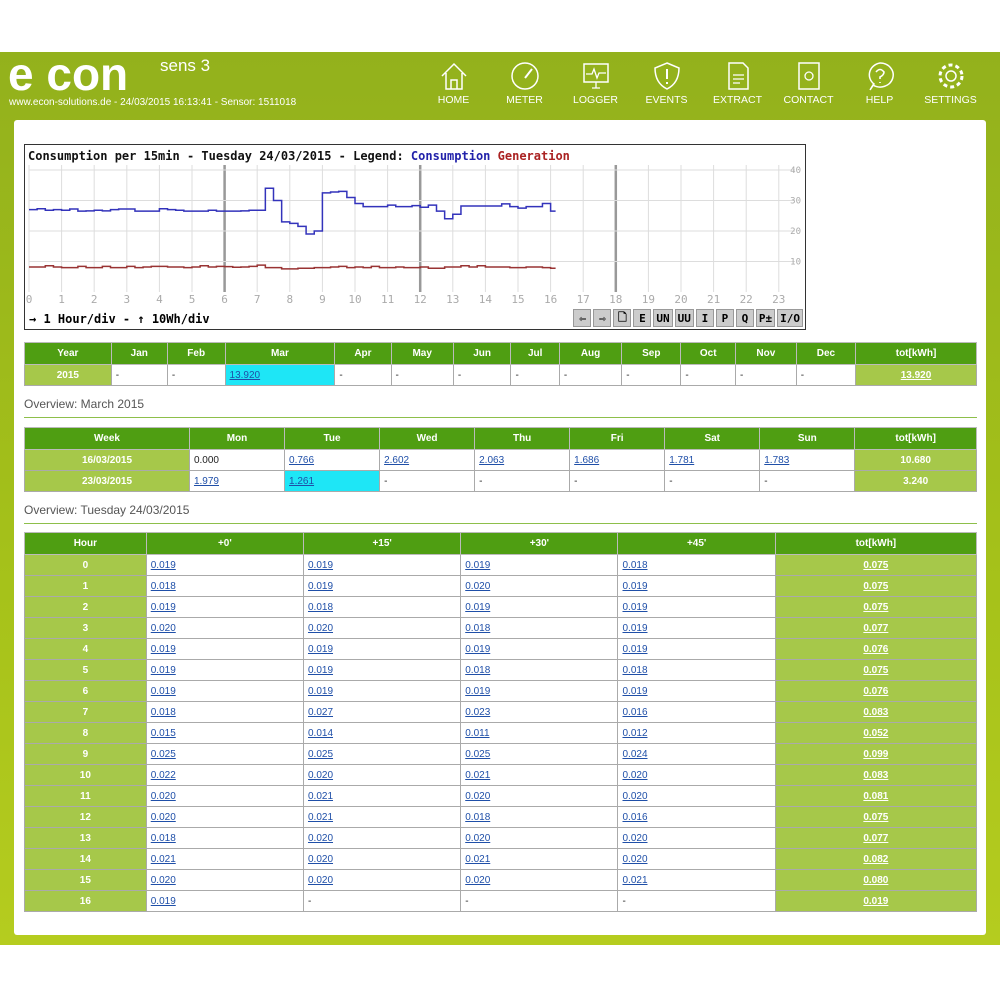  What do you see at coordinates (587, 460) in the screenshot?
I see `value-link: 1.686` at bounding box center [587, 460].